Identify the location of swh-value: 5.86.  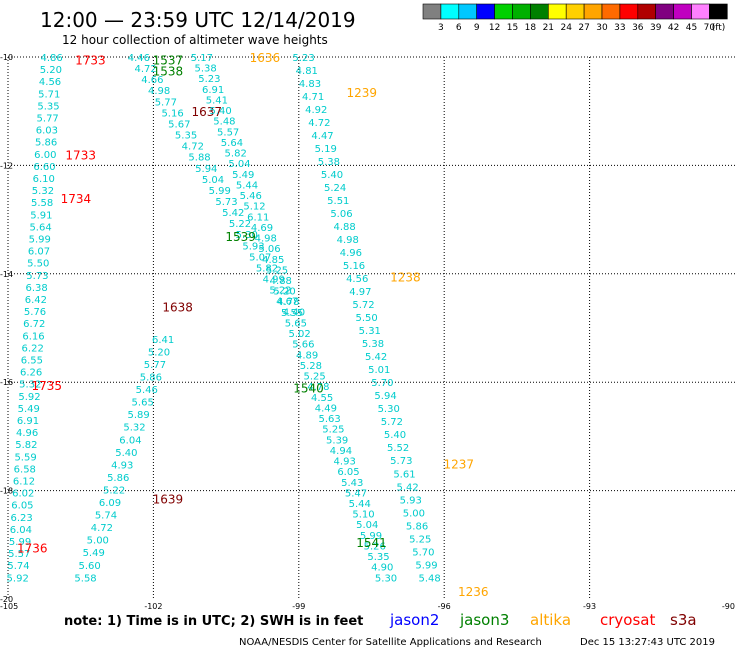
(118, 478).